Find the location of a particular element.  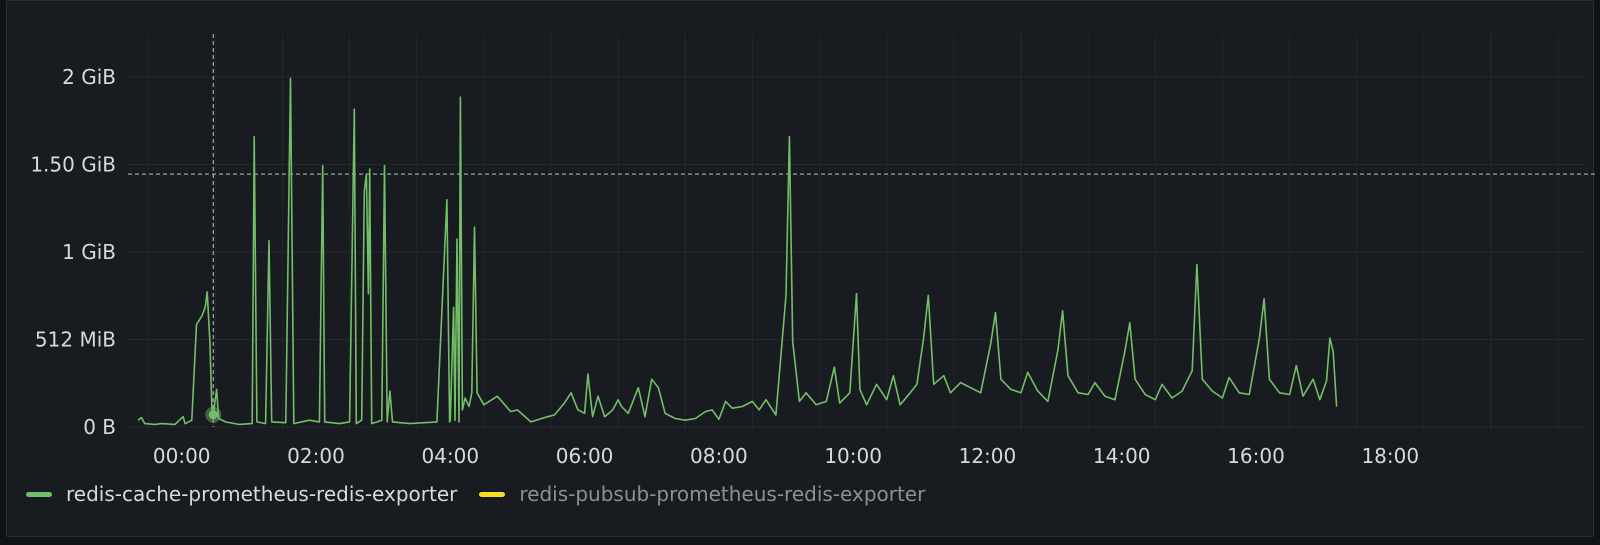

y-tick-label: 0 B is located at coordinates (99, 427).